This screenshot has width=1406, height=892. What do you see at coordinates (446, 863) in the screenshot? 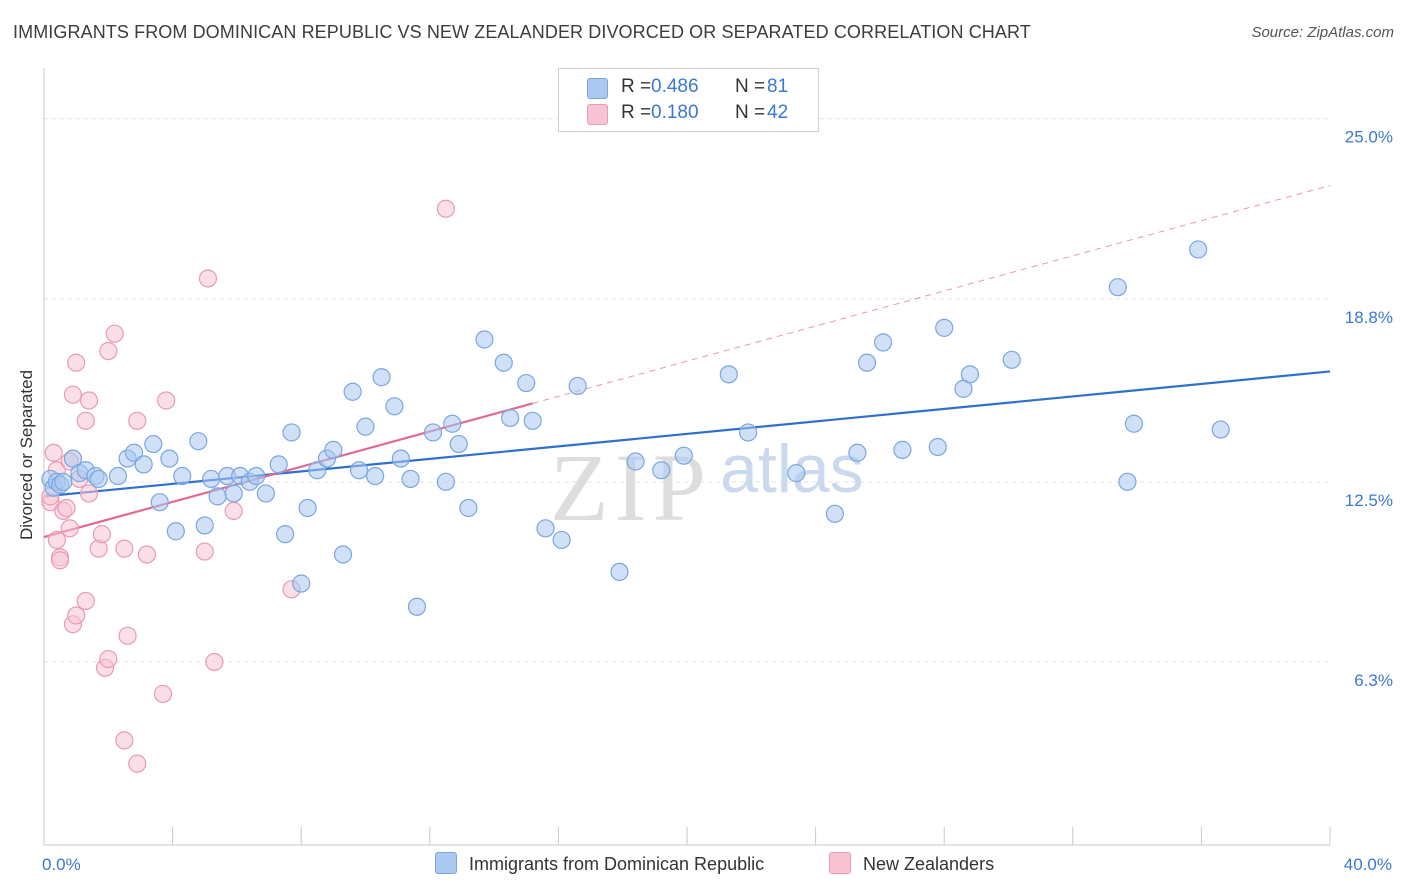
I see `bottom-legend-swatch-blue` at bounding box center [446, 863].